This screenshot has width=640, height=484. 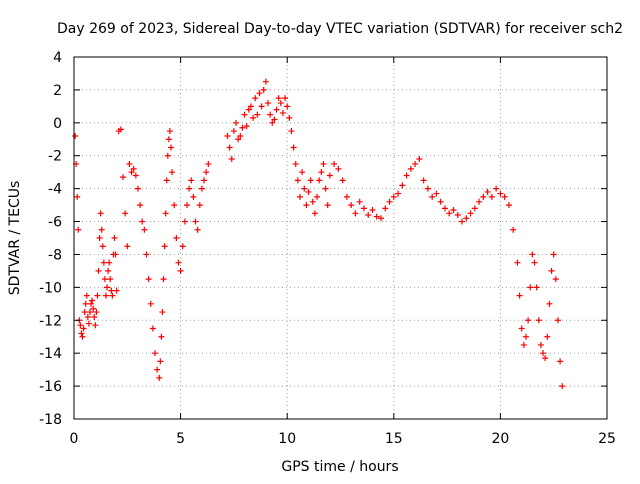 I want to click on y-tick-label: 0, so click(x=57, y=124).